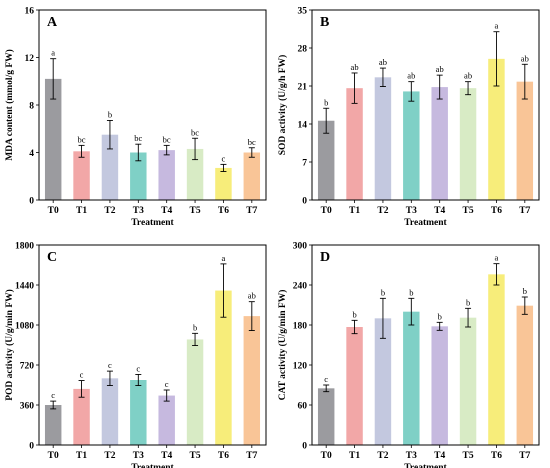  What do you see at coordinates (300, 286) in the screenshot?
I see `y-tick-label: 240` at bounding box center [300, 286].